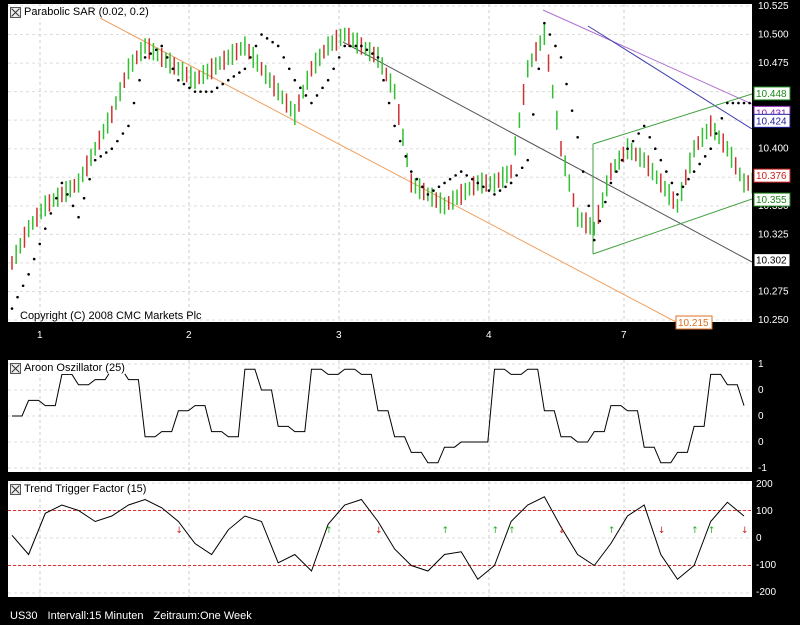  What do you see at coordinates (761, 364) in the screenshot?
I see `y-tick-label: 1` at bounding box center [761, 364].